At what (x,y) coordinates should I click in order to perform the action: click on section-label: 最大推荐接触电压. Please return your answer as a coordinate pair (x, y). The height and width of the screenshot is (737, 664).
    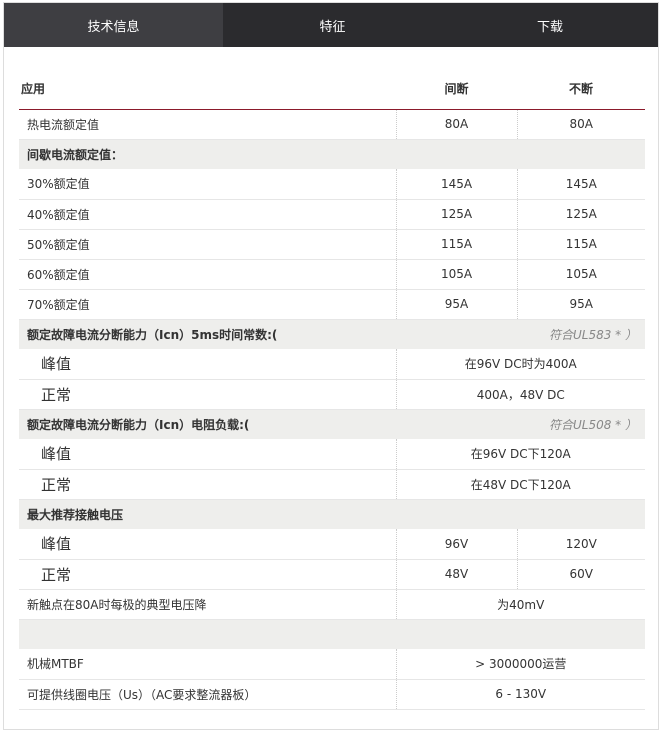
    Looking at the image, I should click on (332, 514).